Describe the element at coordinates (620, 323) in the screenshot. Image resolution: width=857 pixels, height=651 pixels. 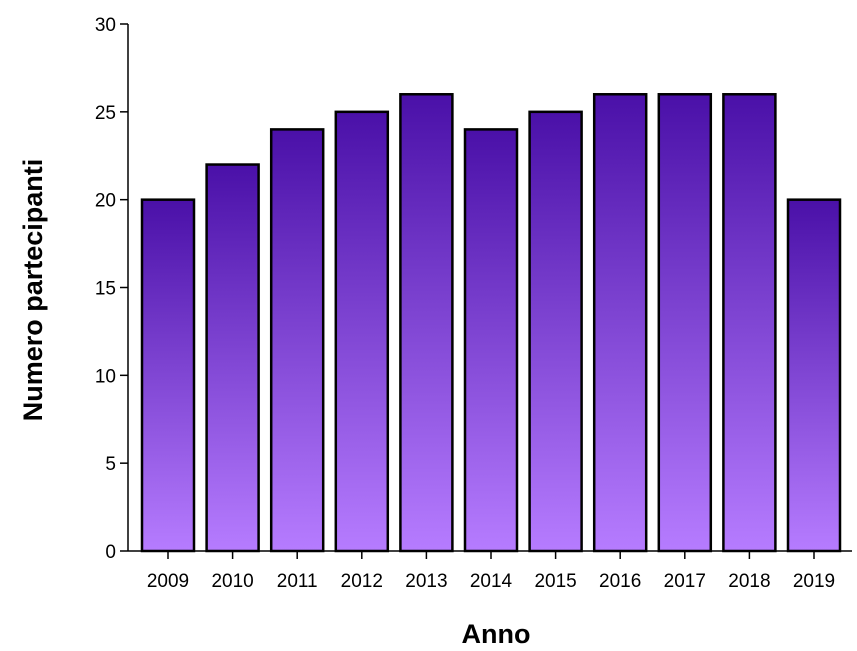
I see `bar-2016` at that location.